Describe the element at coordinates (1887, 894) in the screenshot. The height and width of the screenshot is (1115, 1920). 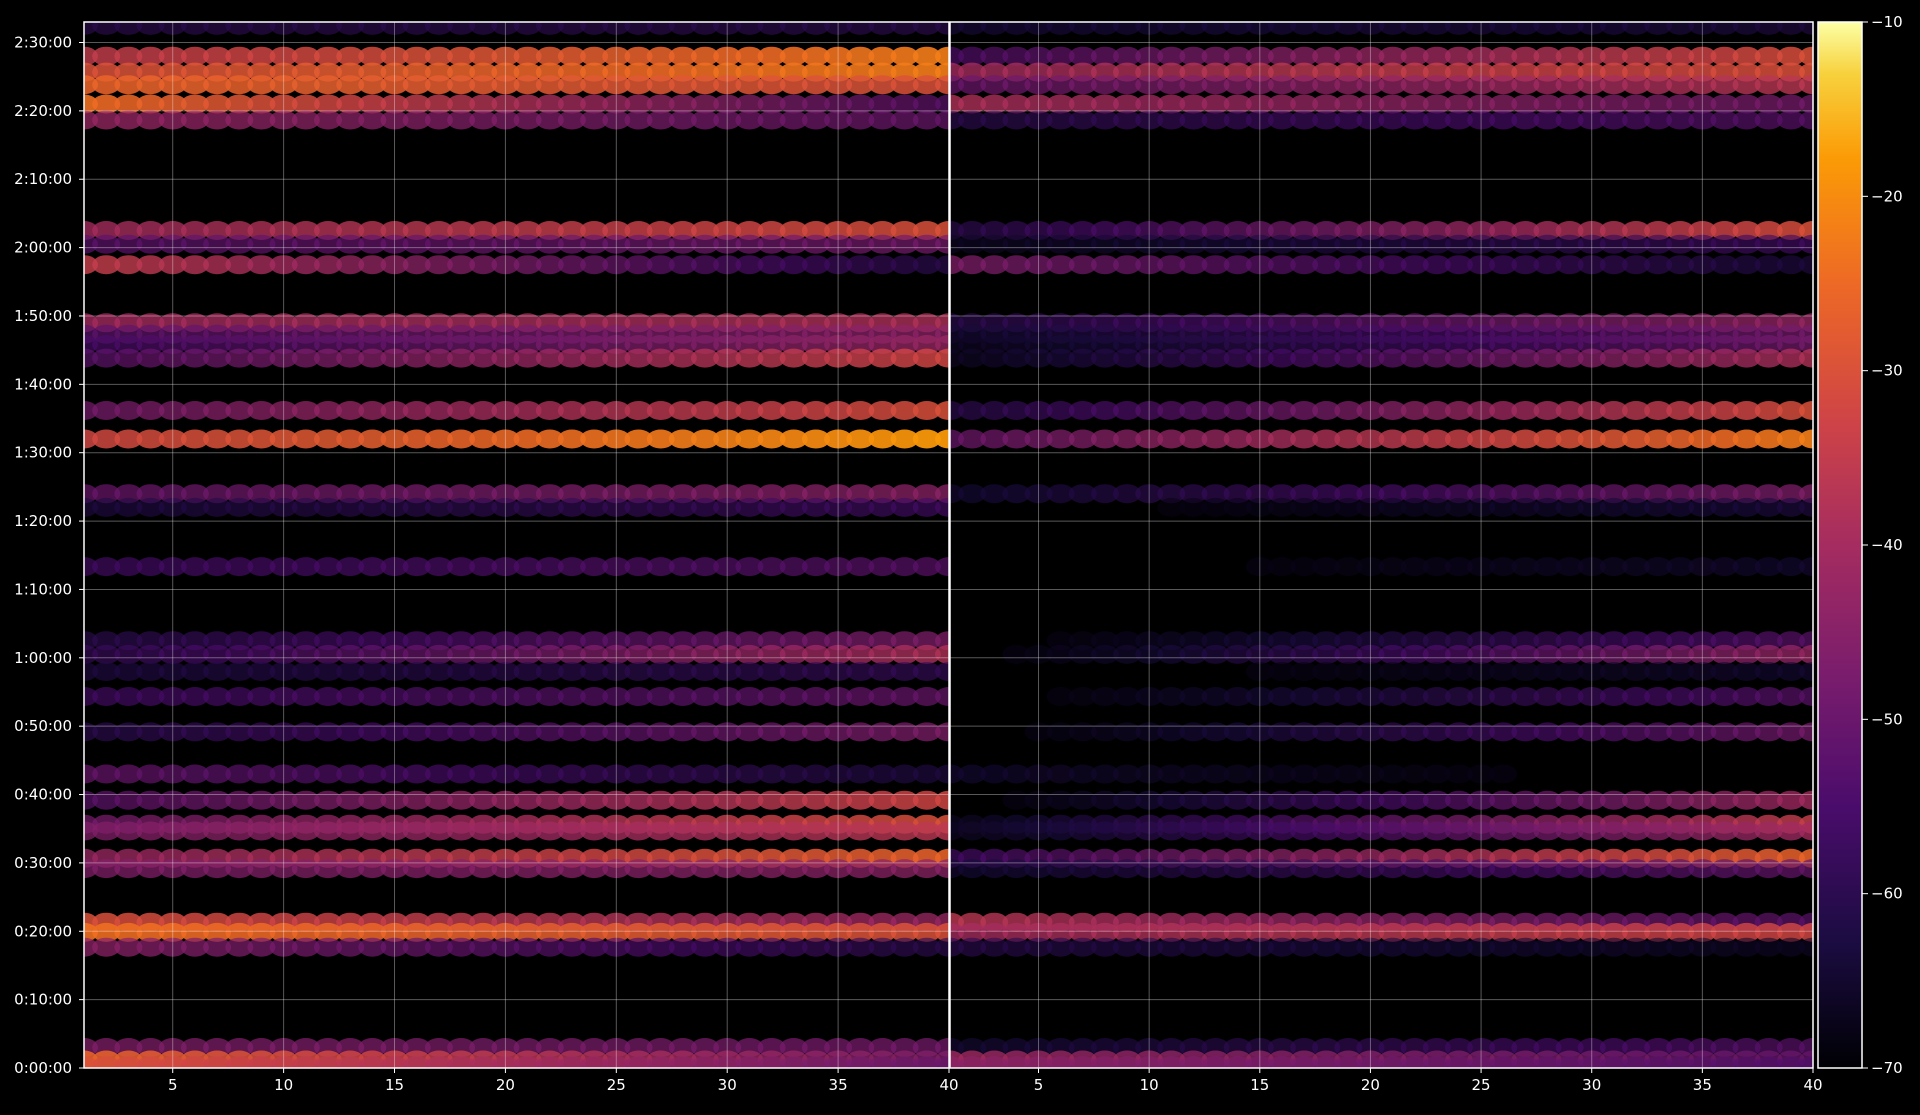
I see `colorbar-tick-label: −60` at that location.